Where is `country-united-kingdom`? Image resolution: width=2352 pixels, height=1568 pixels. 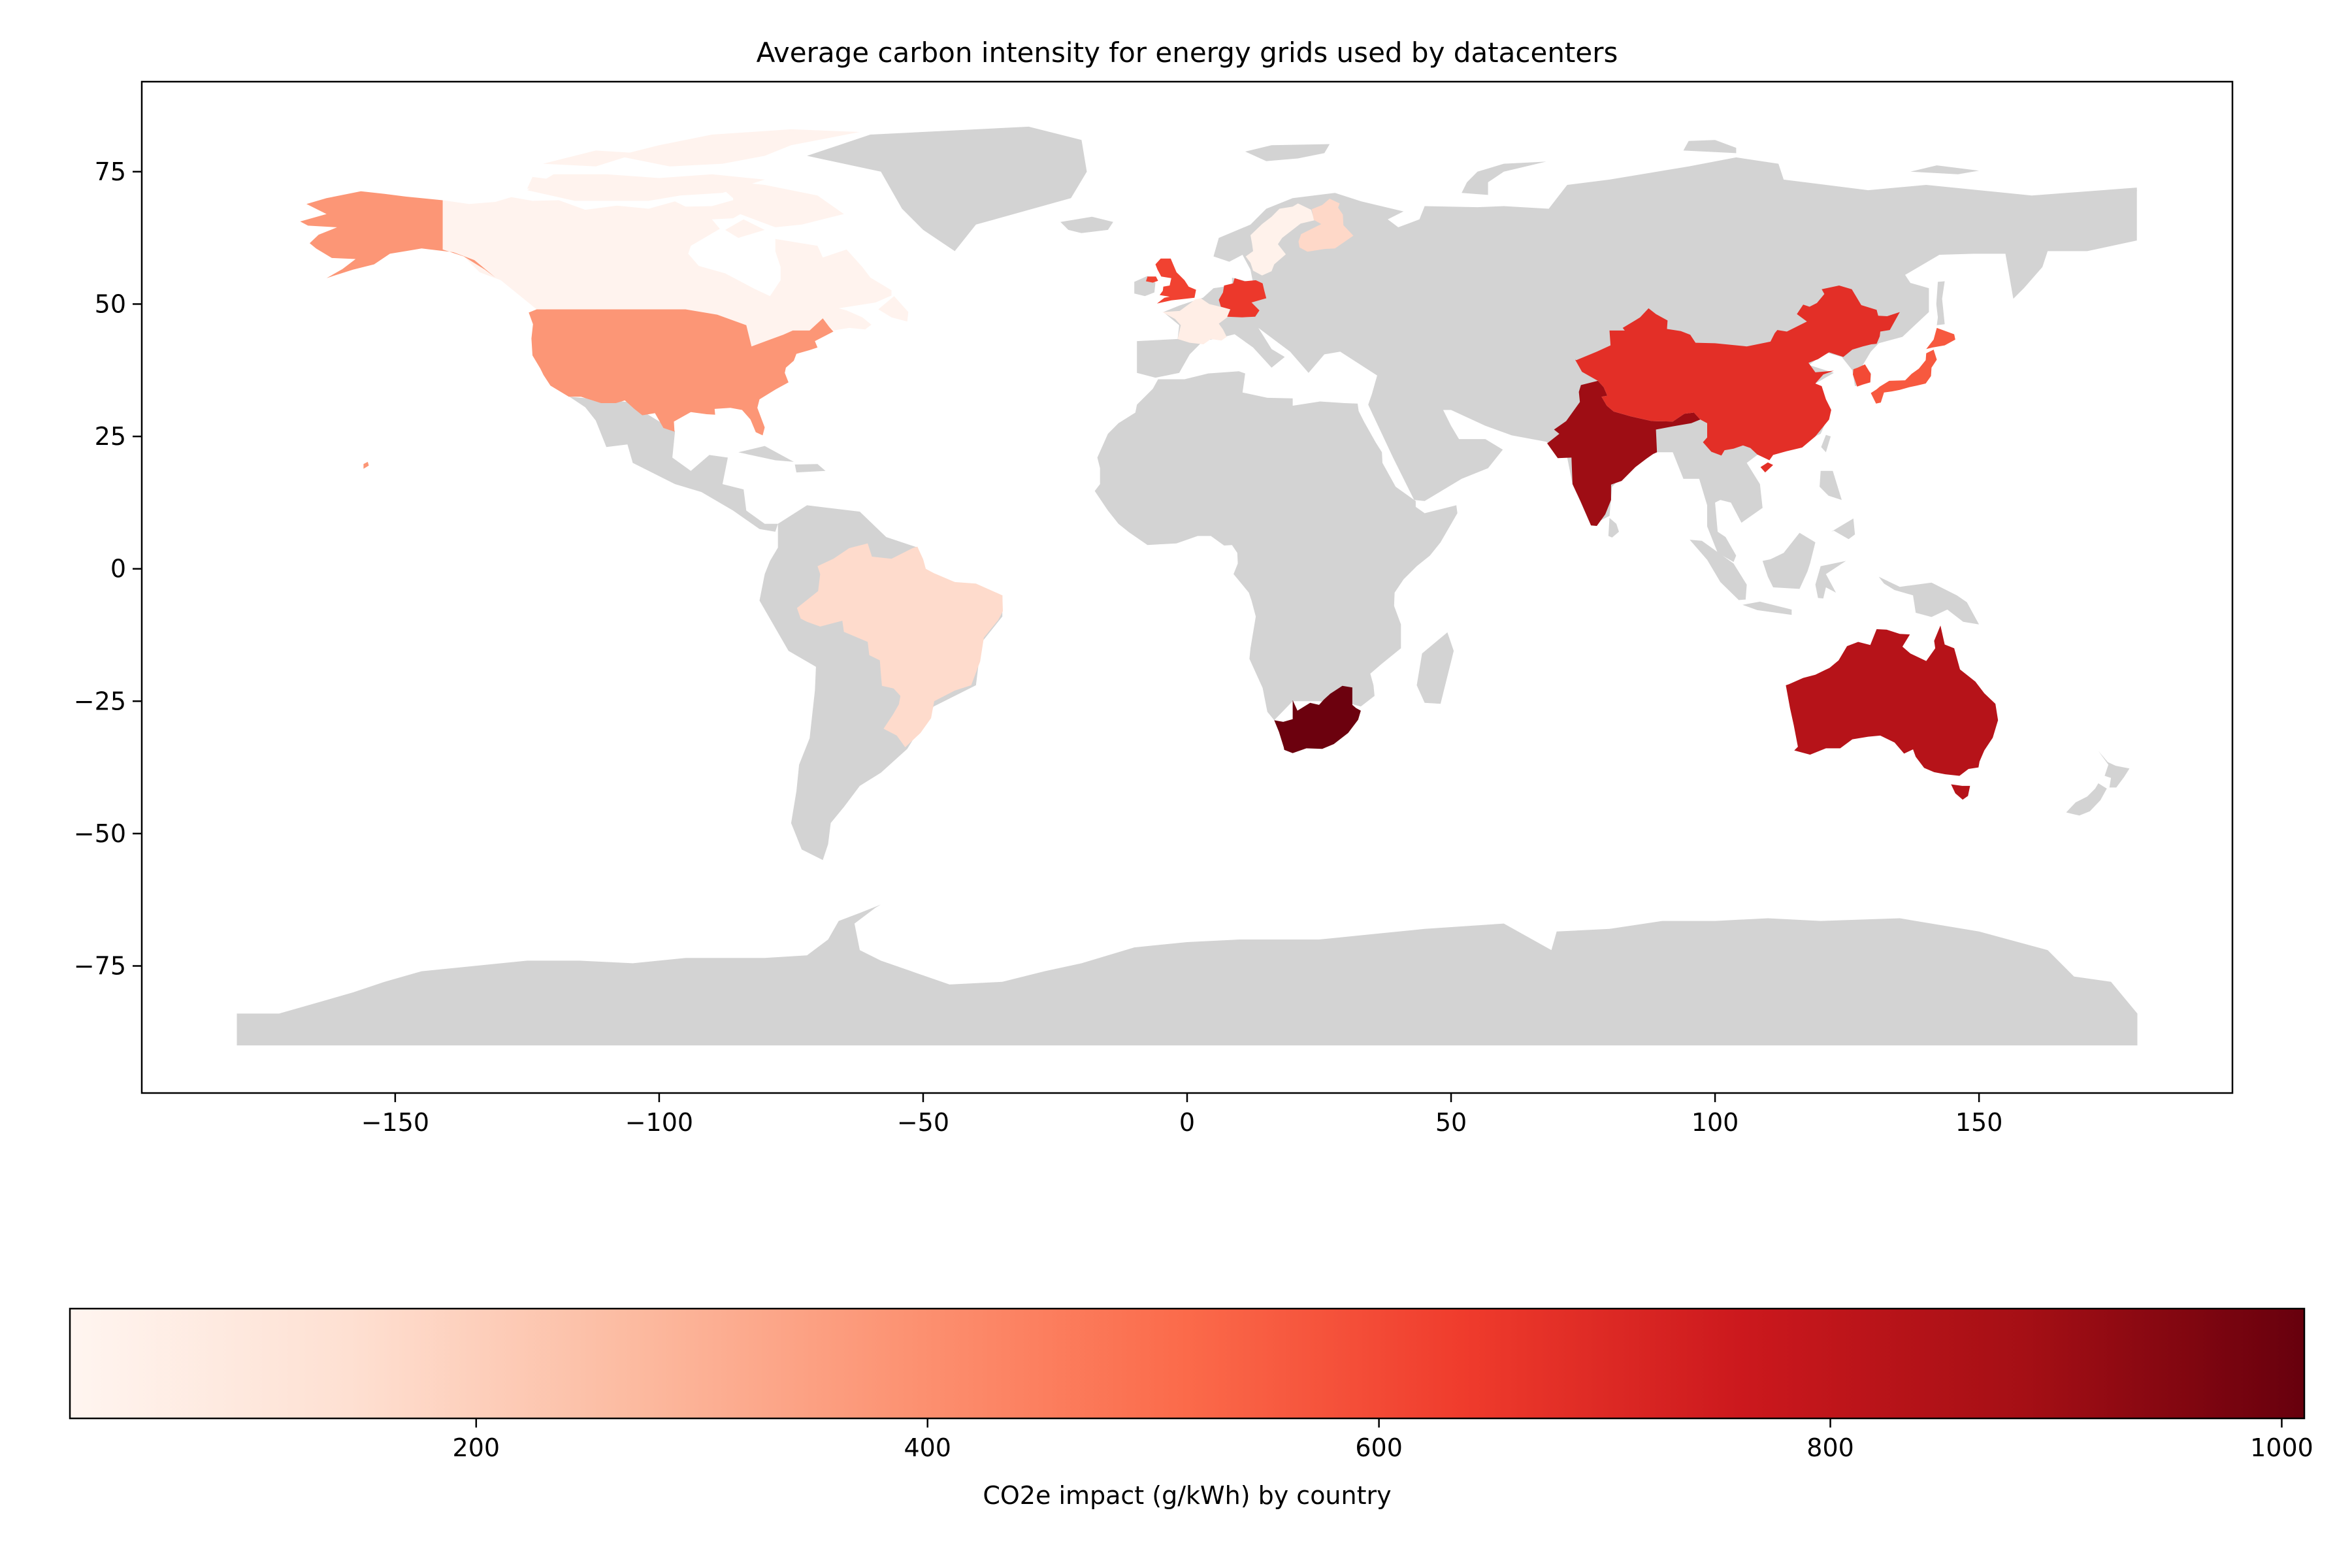 country-united-kingdom is located at coordinates (1175, 281).